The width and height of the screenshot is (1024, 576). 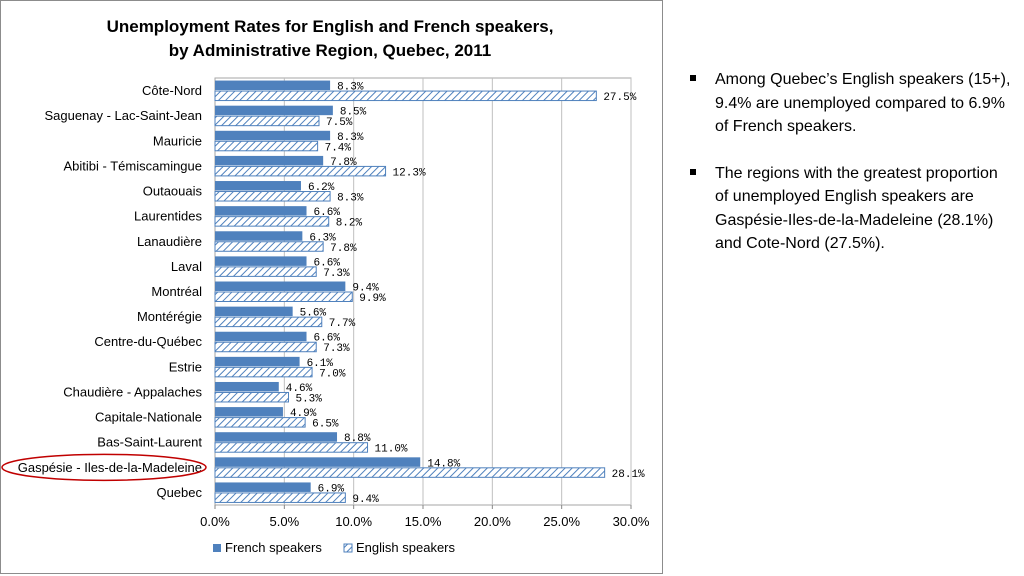 I want to click on legend-label: English speakers, so click(x=405, y=547).